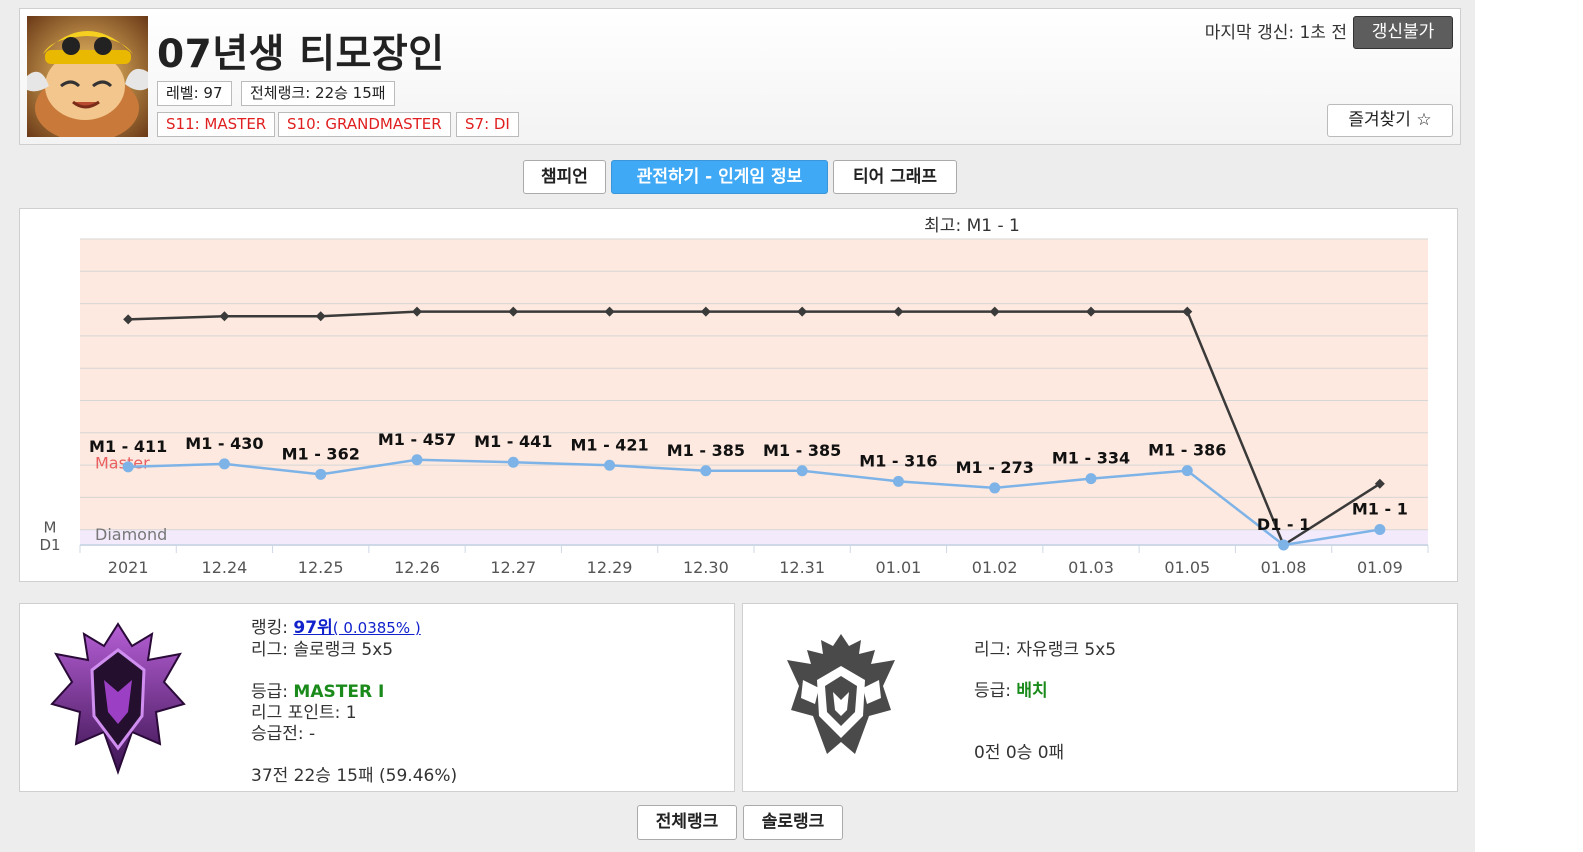 This screenshot has width=1583, height=852. Describe the element at coordinates (995, 467) in the screenshot. I see `data-label: M1 - 273` at that location.